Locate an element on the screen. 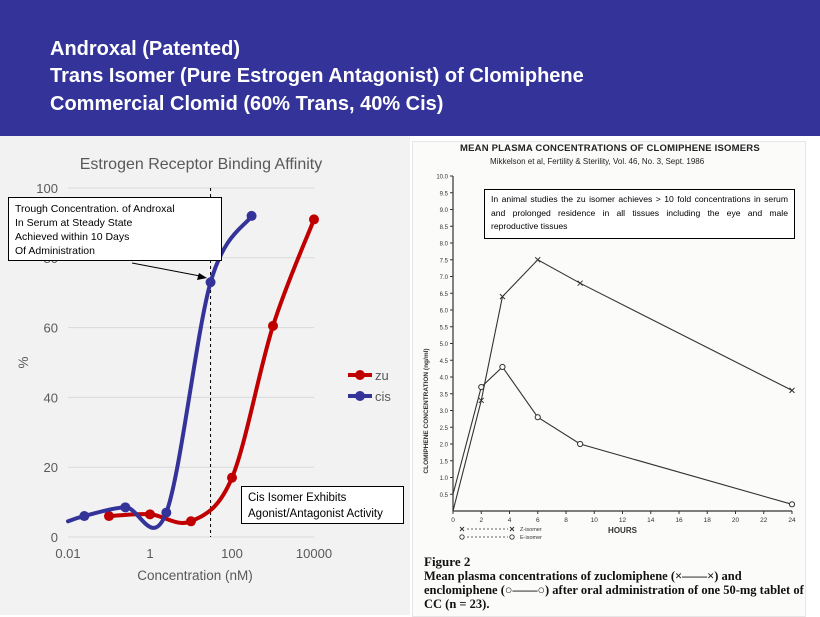  x-tick-label: 10 is located at coordinates (595, 520).